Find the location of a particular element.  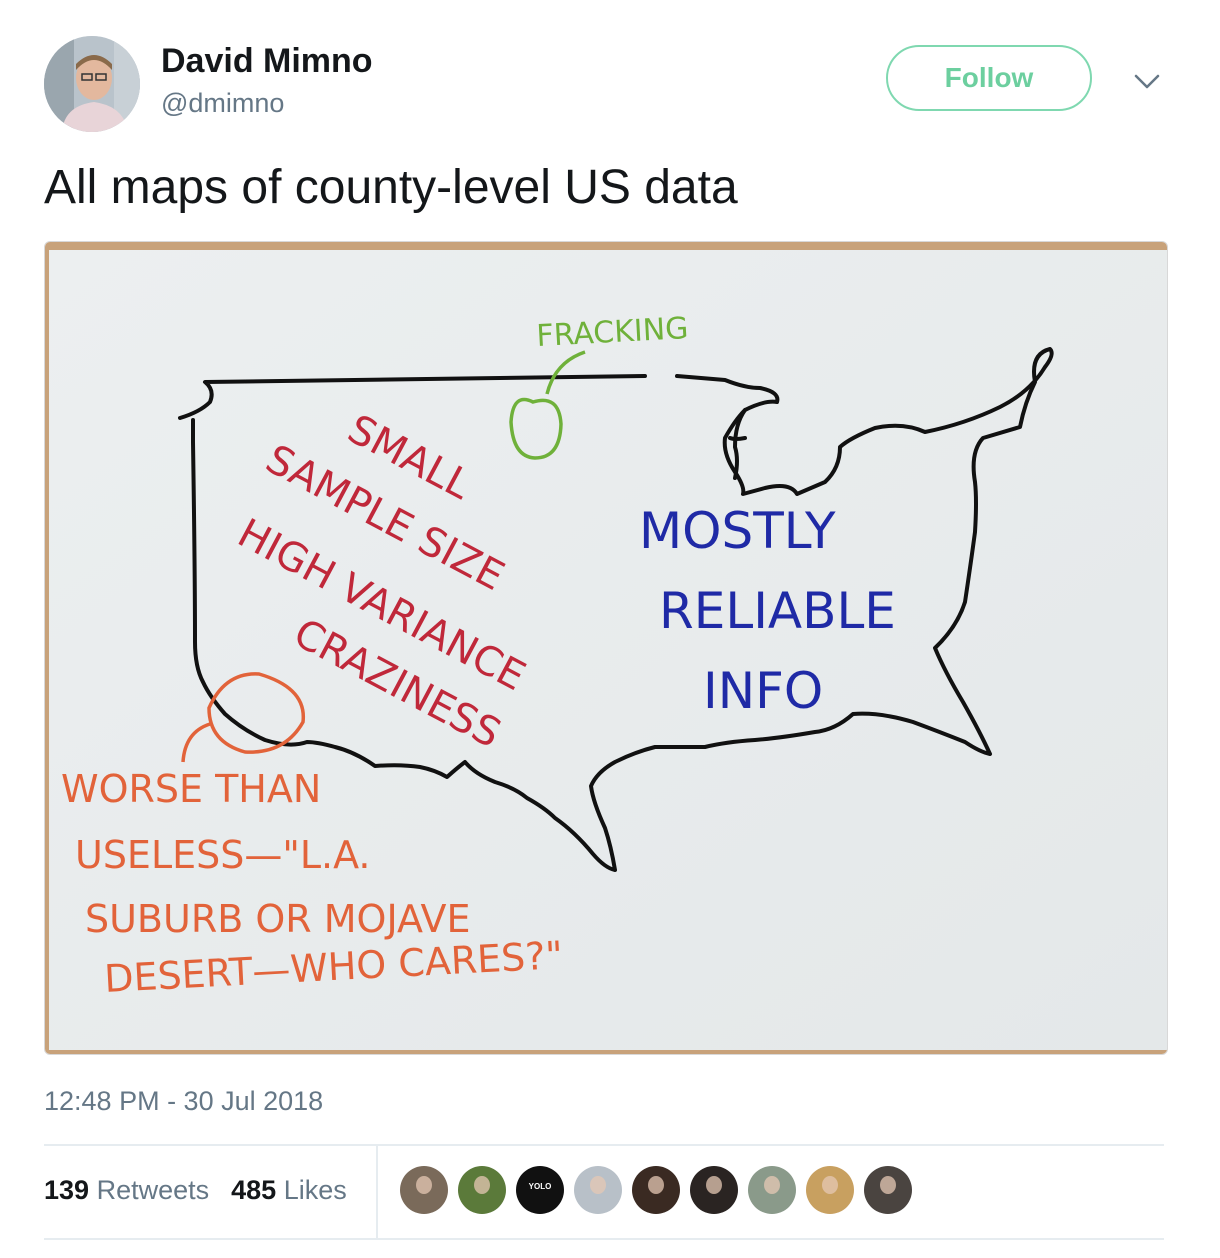

svg-text: SUBURB OR MOJAVE is located at coordinates (278, 919).